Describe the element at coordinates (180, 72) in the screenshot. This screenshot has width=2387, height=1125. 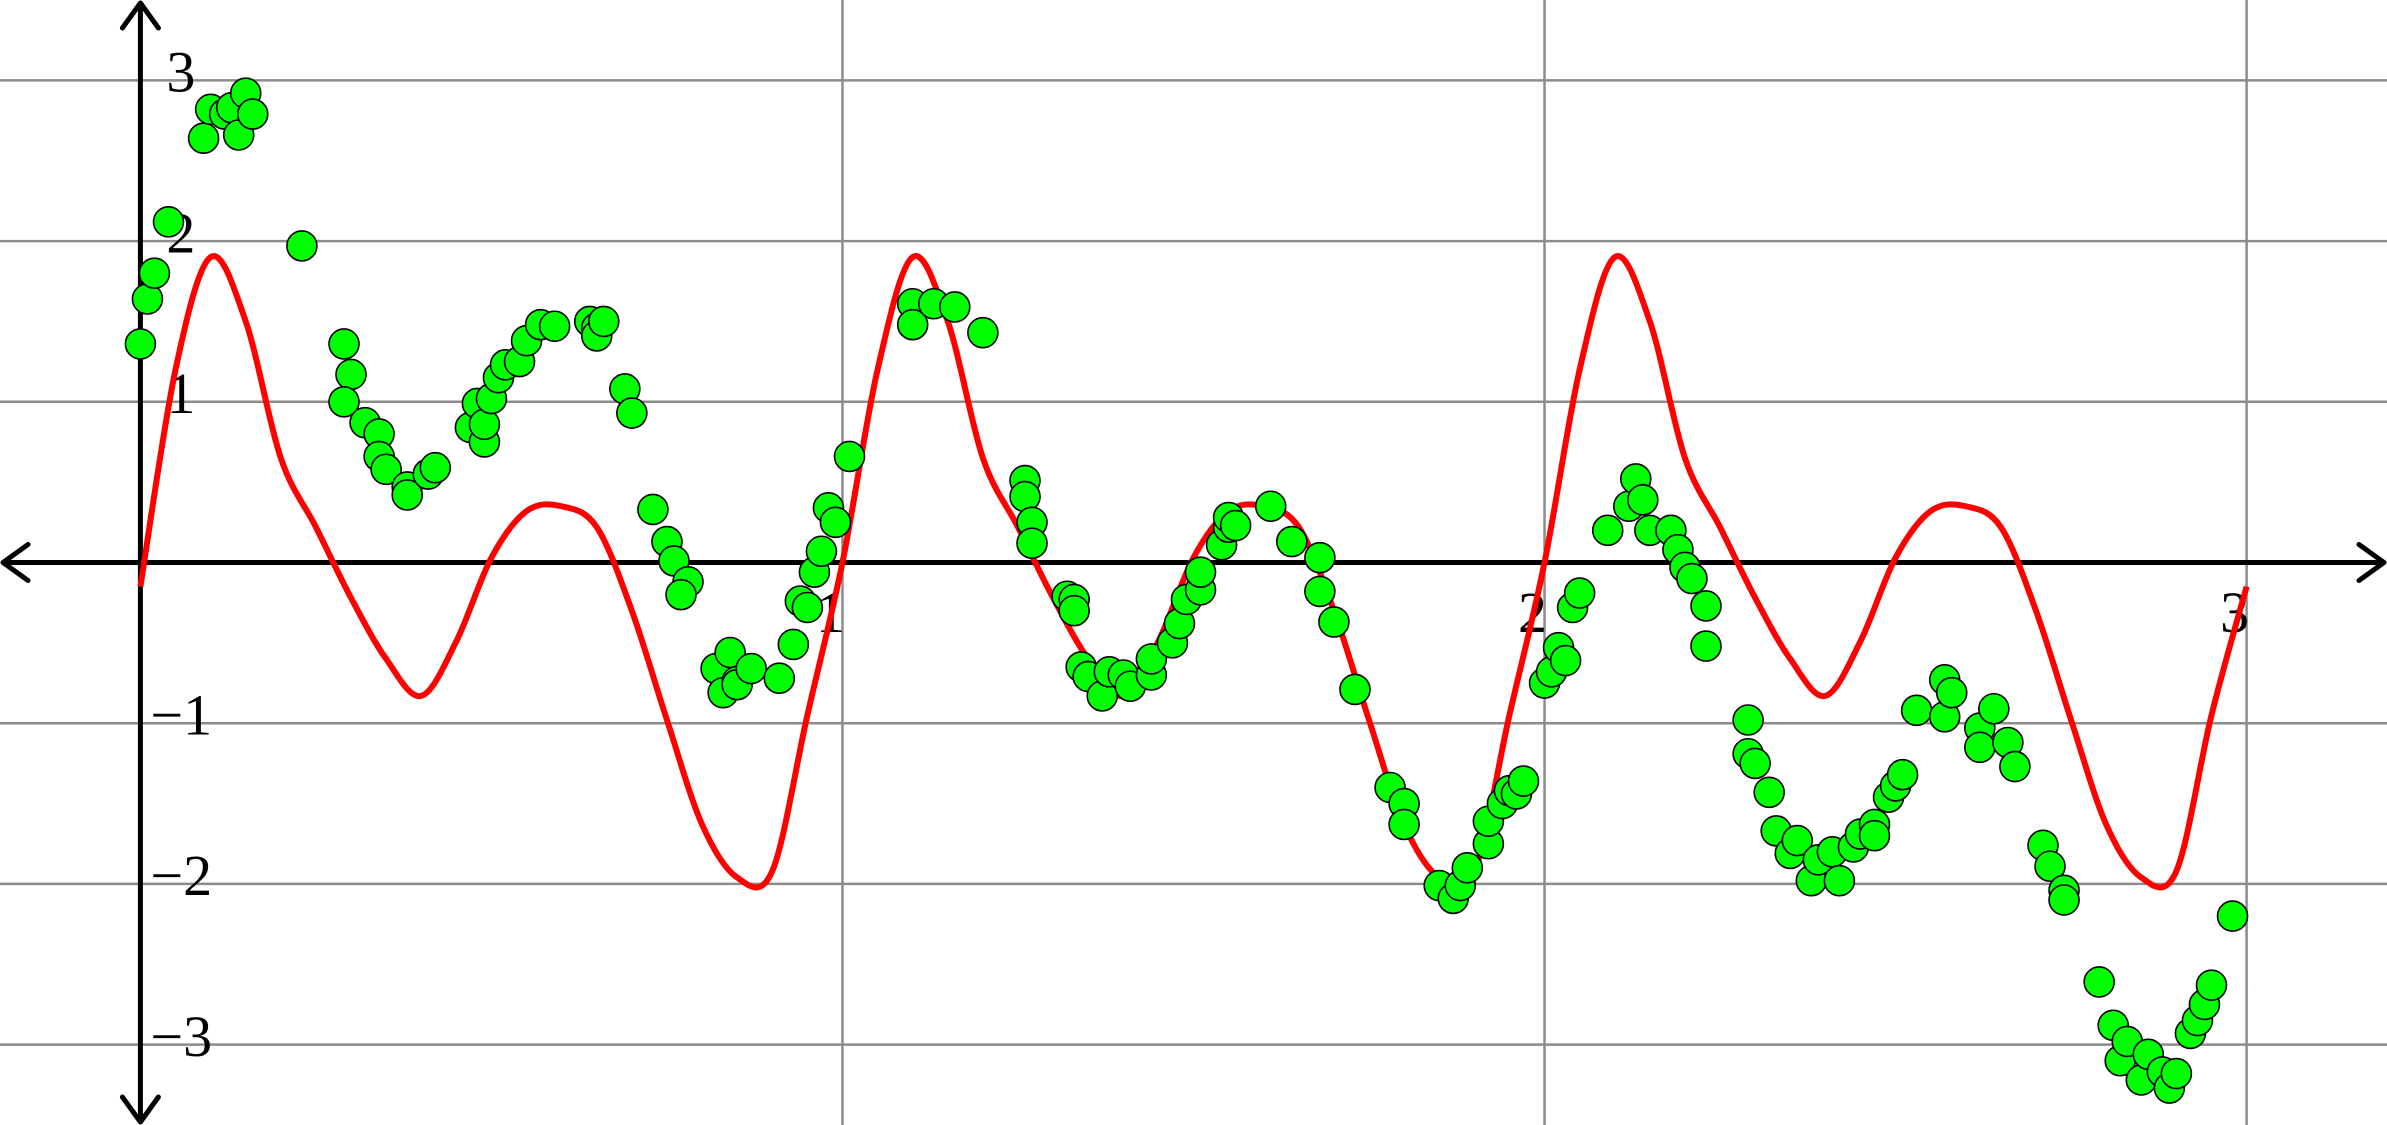
I see `y-tick-label: 3` at that location.